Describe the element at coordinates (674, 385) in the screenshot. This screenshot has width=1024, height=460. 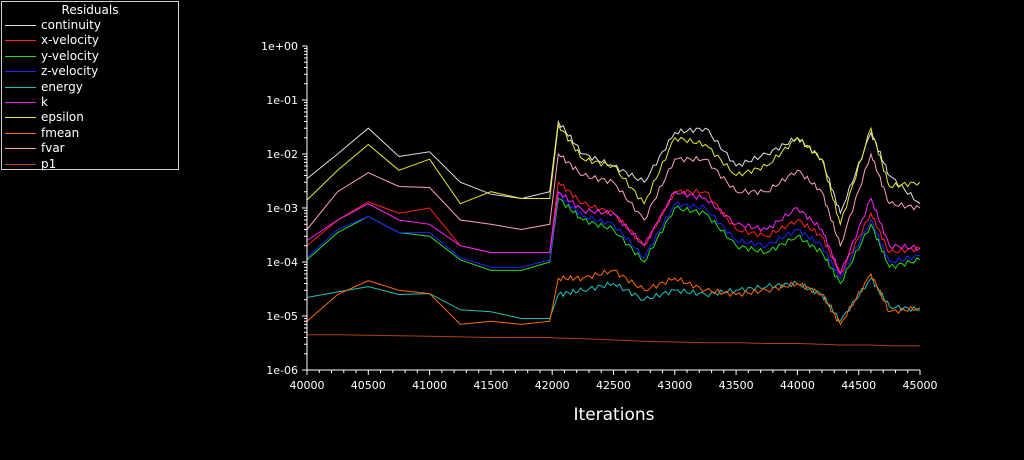
I see `x-tick-label: 43000` at that location.